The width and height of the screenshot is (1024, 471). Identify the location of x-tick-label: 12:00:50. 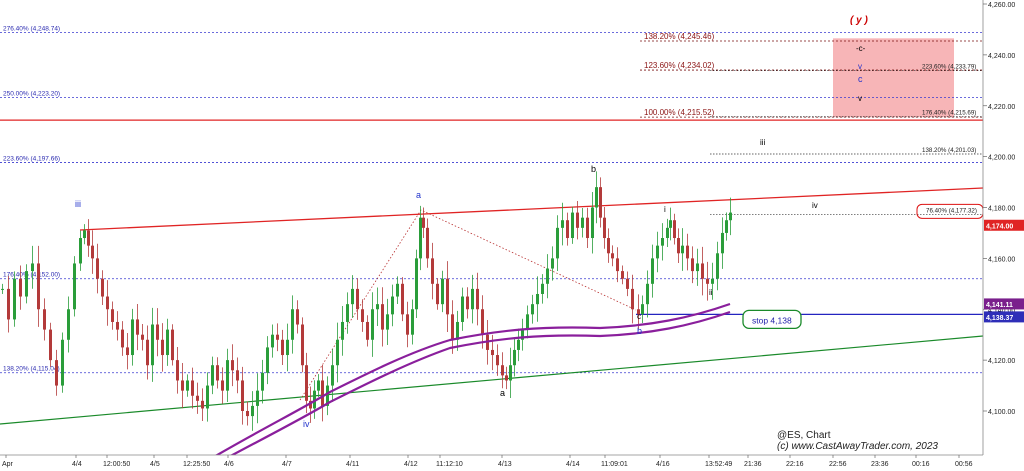
(116, 464).